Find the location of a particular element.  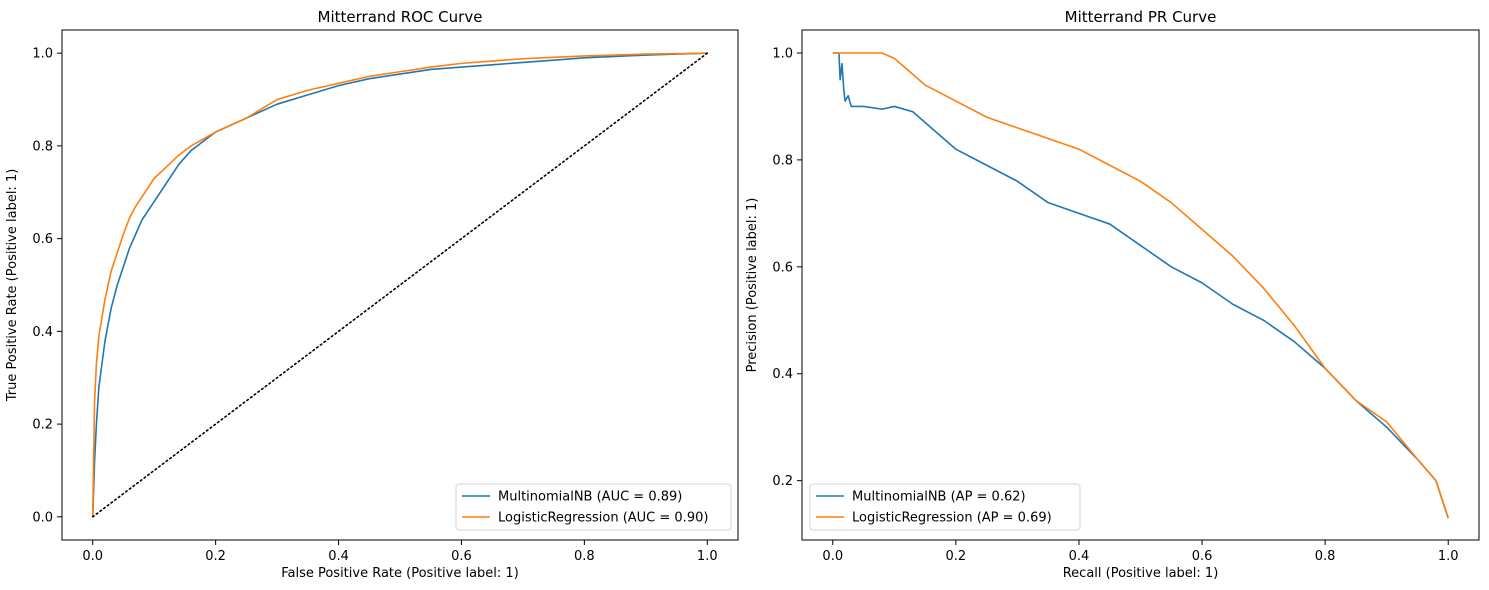

roc-legend-entry: MultinomialNB (AUC = 0.89) is located at coordinates (590, 497).